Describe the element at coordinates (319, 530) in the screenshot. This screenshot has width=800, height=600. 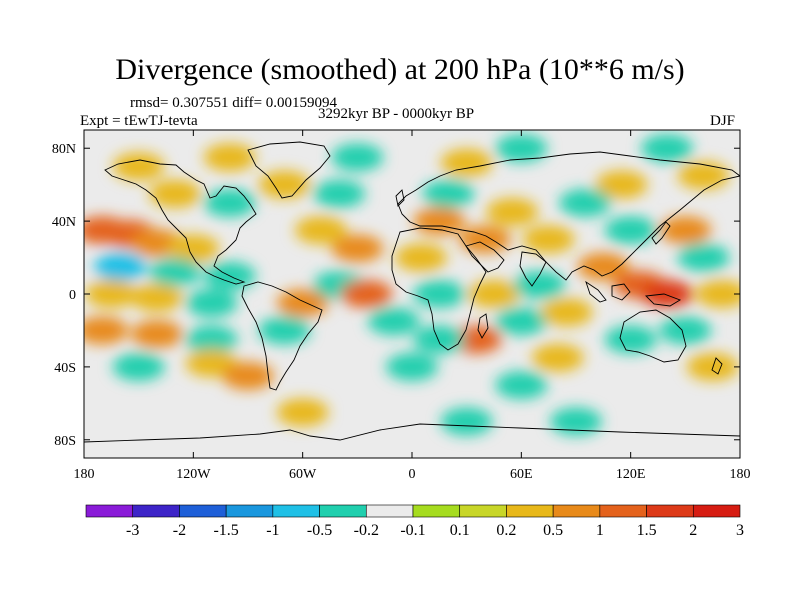
I see `colorbar-label-4: -0.5` at that location.